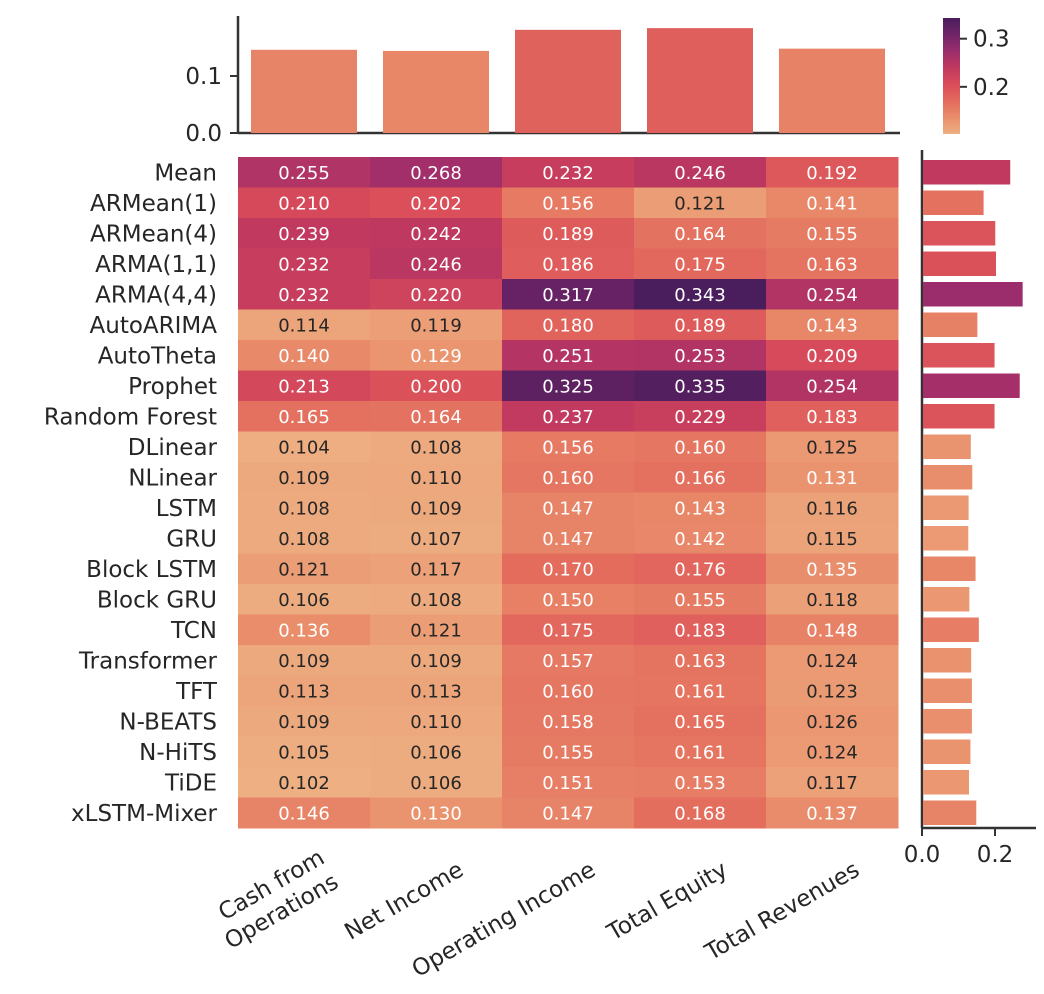  What do you see at coordinates (436, 752) in the screenshot?
I see `cell-value-label: 0.106` at bounding box center [436, 752].